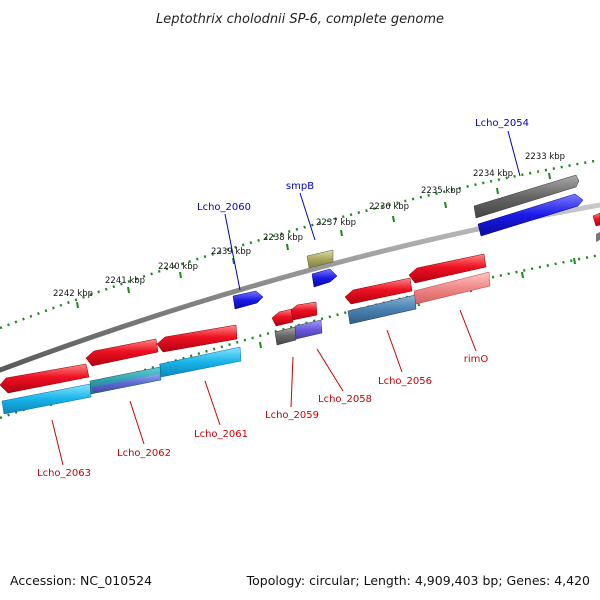  I want to click on gene-label-lcho-2056: Lcho_2056, so click(405, 381).